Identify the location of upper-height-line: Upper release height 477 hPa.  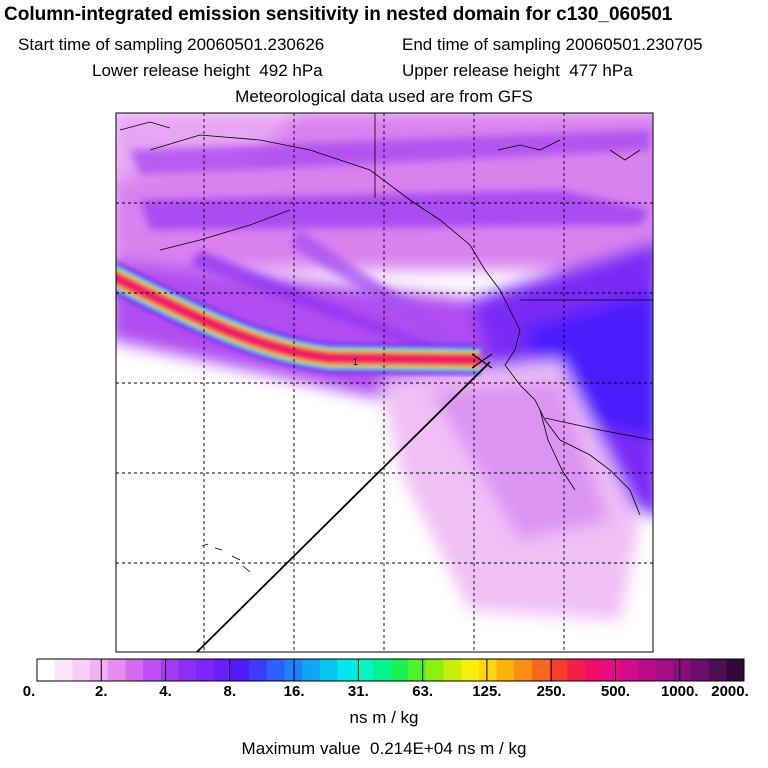
(517, 71).